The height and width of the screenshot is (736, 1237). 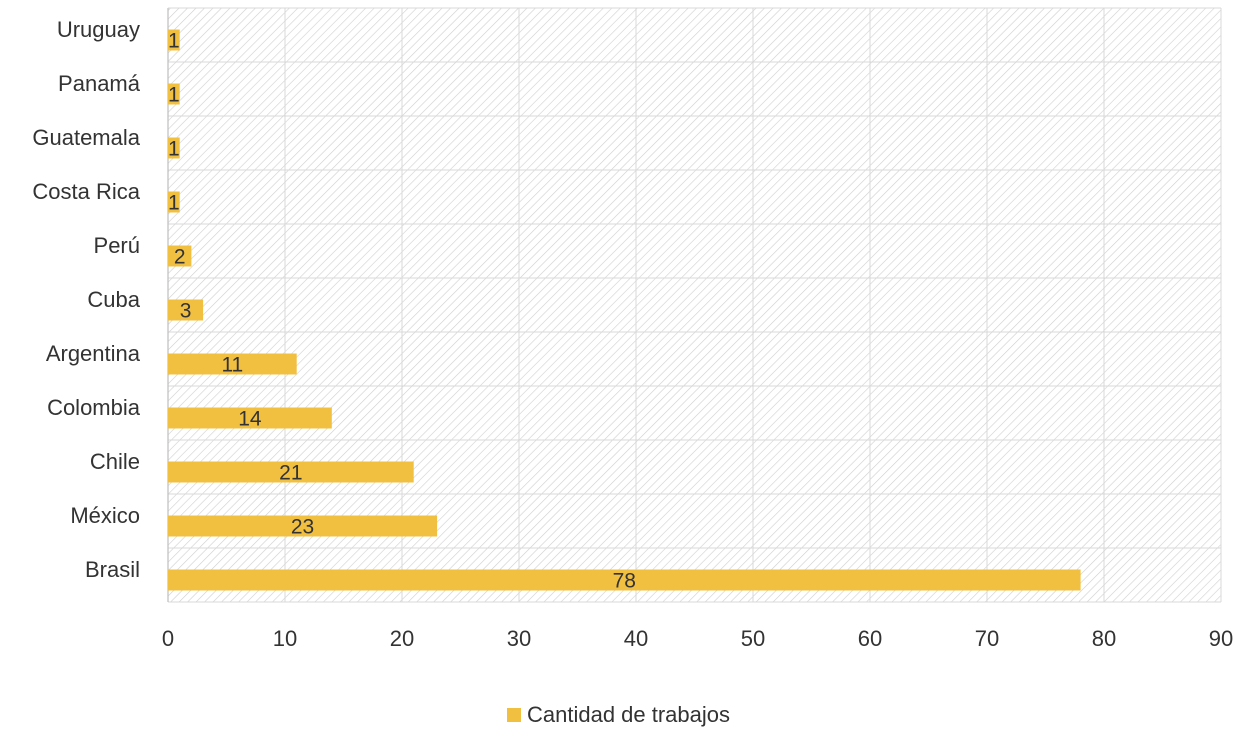 I want to click on category-label: Uruguay, so click(x=98, y=29).